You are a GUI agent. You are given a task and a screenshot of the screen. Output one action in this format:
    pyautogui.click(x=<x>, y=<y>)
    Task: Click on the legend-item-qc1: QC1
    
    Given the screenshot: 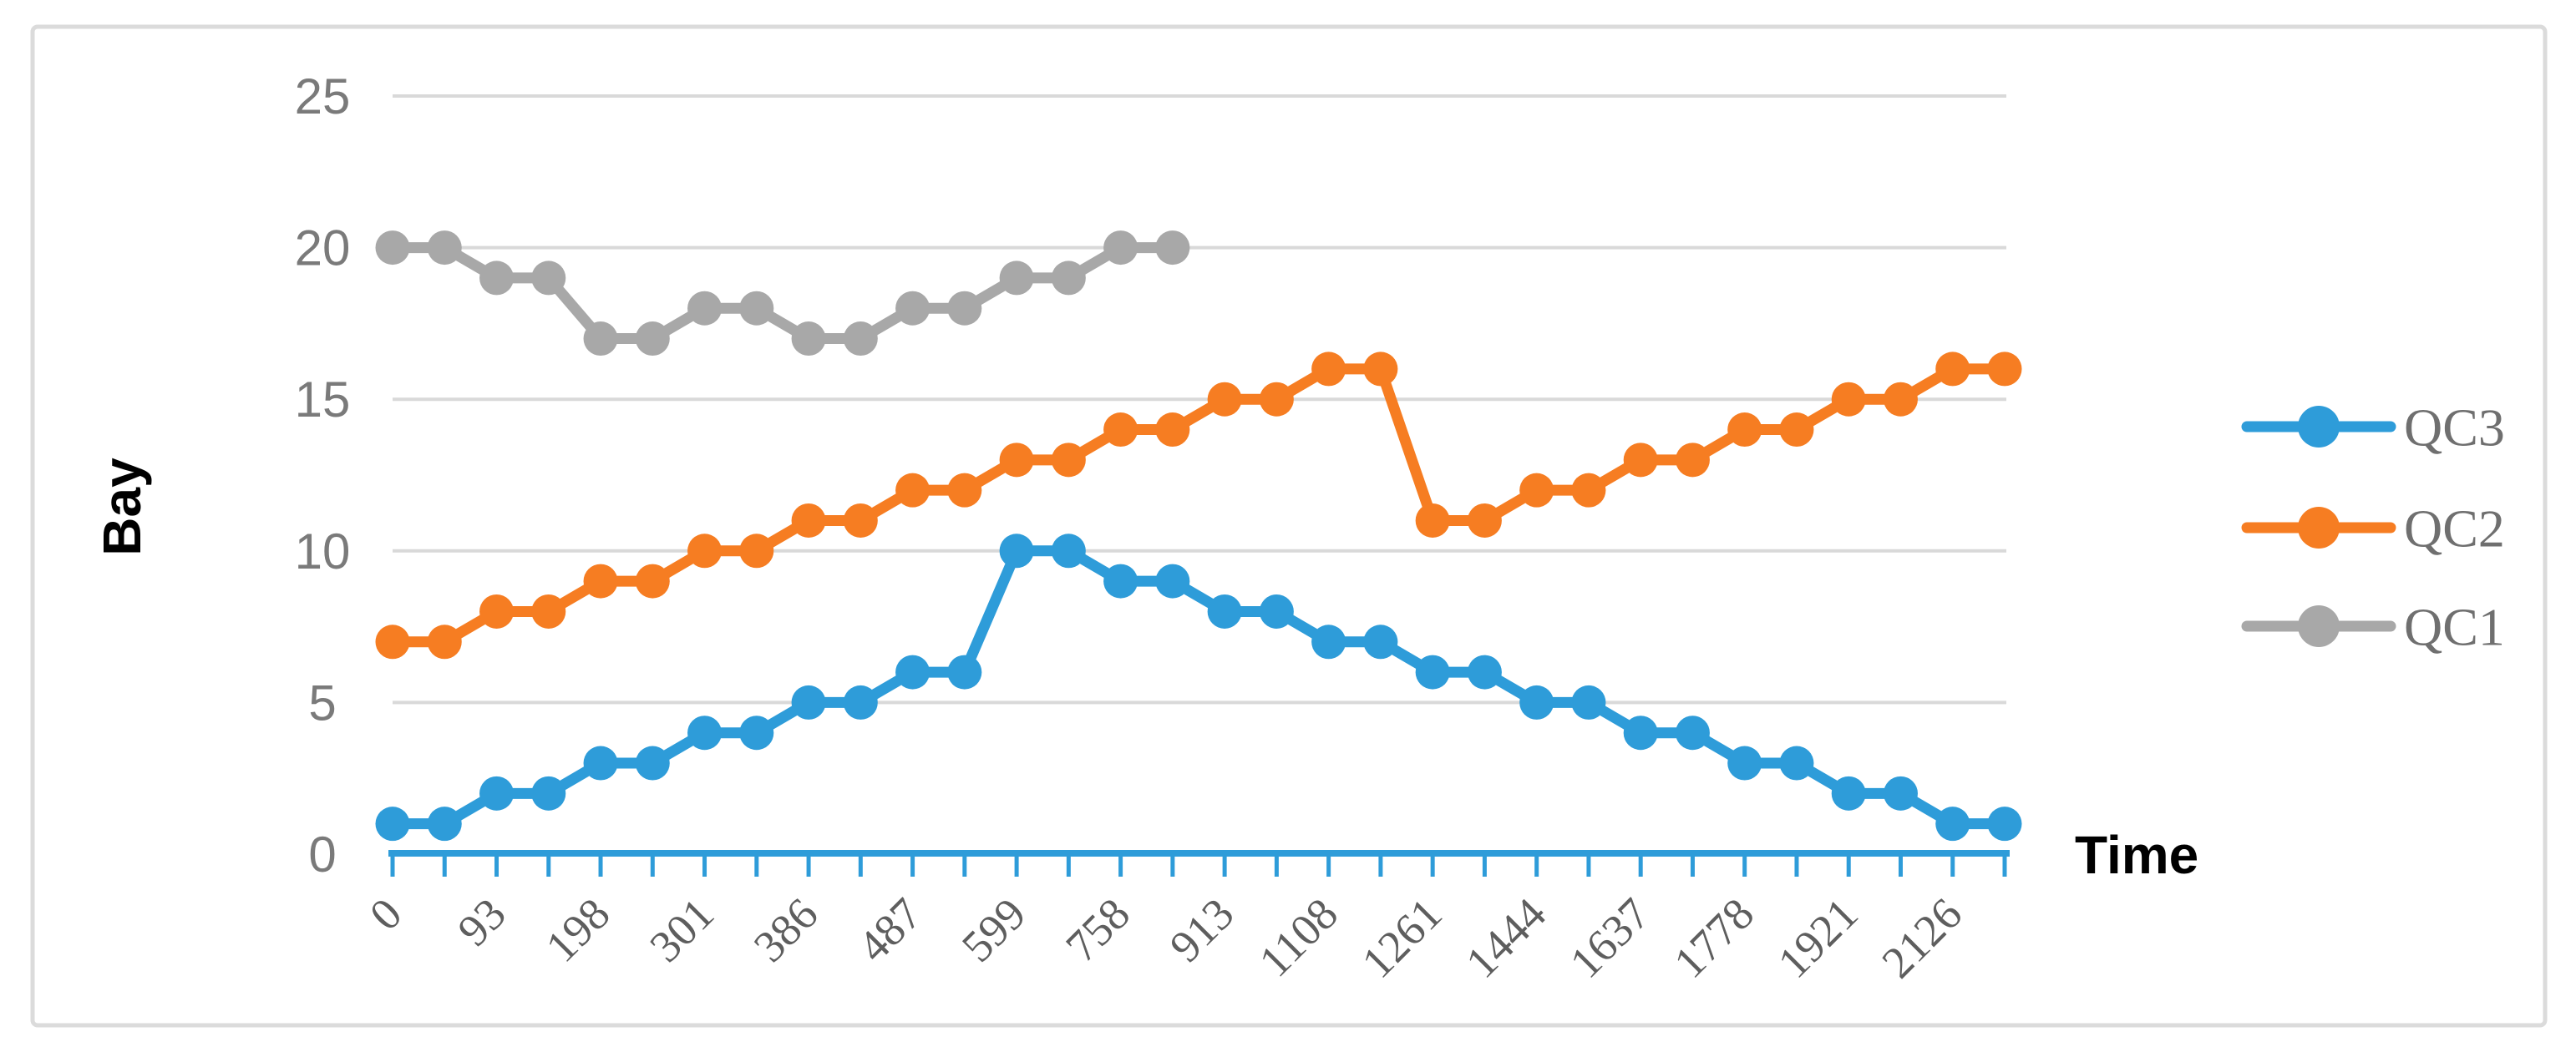 What is the action you would take?
    pyautogui.click(x=2373, y=626)
    